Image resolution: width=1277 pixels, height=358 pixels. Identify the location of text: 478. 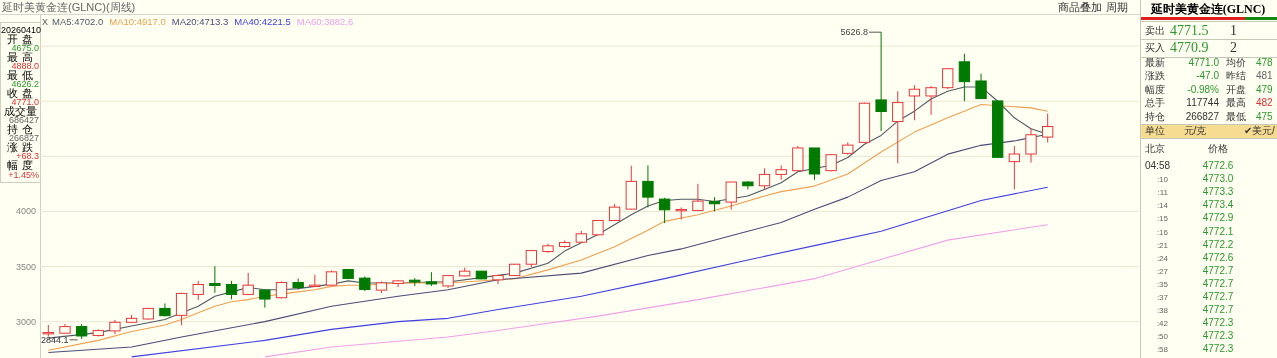
(1265, 62).